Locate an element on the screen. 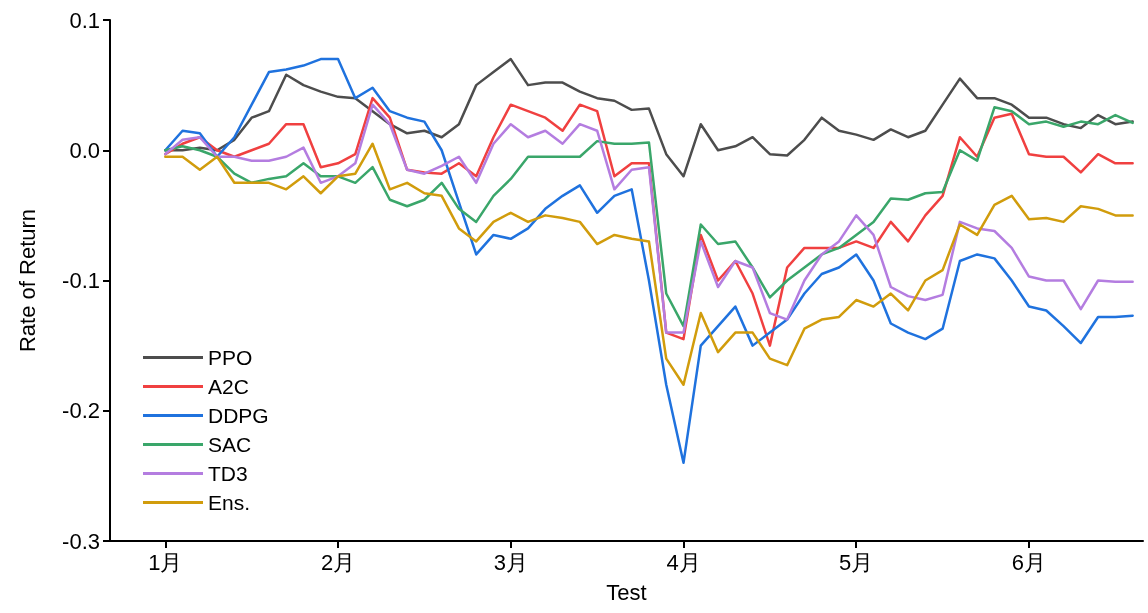  x-tick-label: 2月 is located at coordinates (338, 562).